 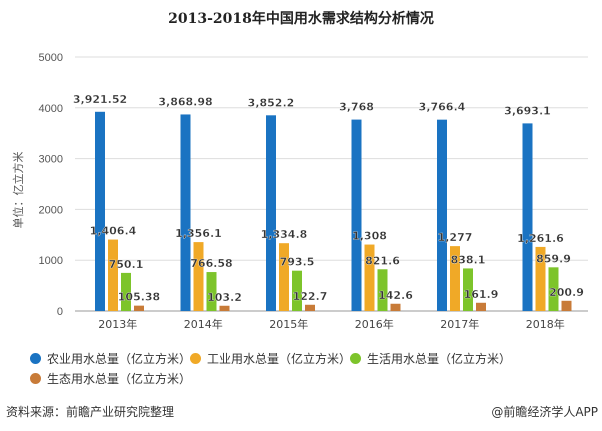 I want to click on data-label: 105.38, so click(x=139, y=297).